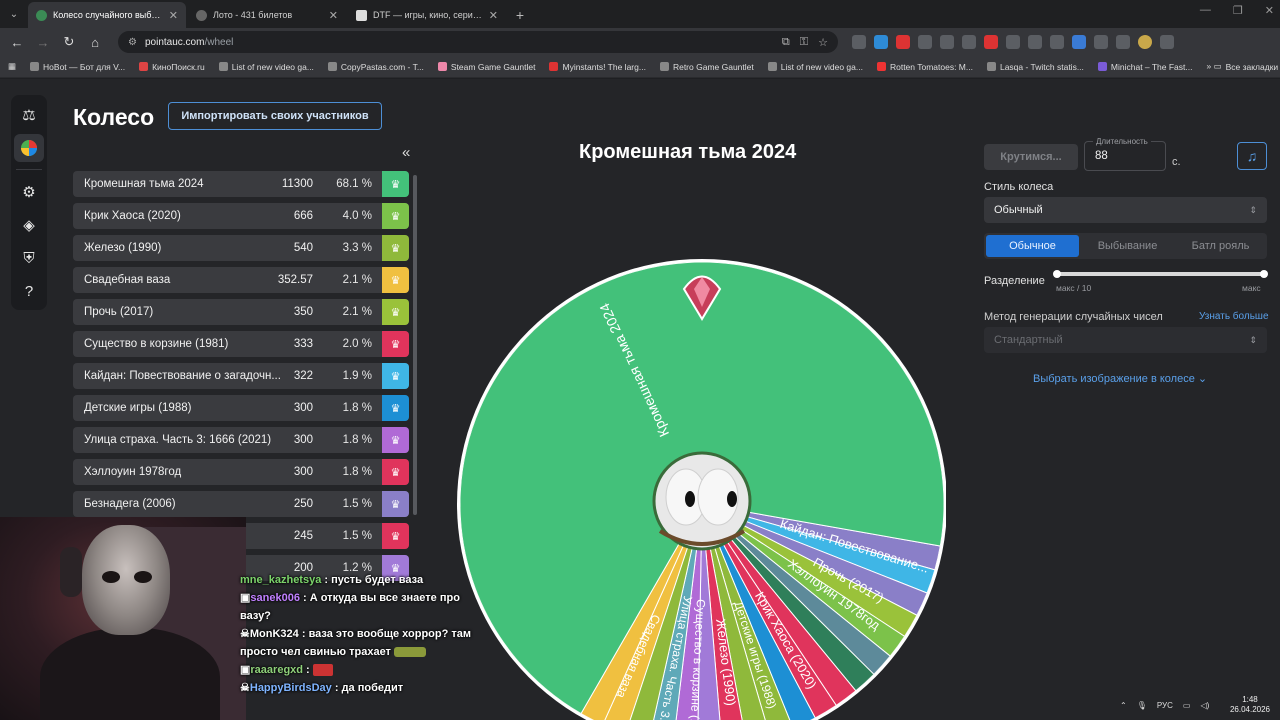  I want to click on language-indicator: РУС, so click(1164, 705).